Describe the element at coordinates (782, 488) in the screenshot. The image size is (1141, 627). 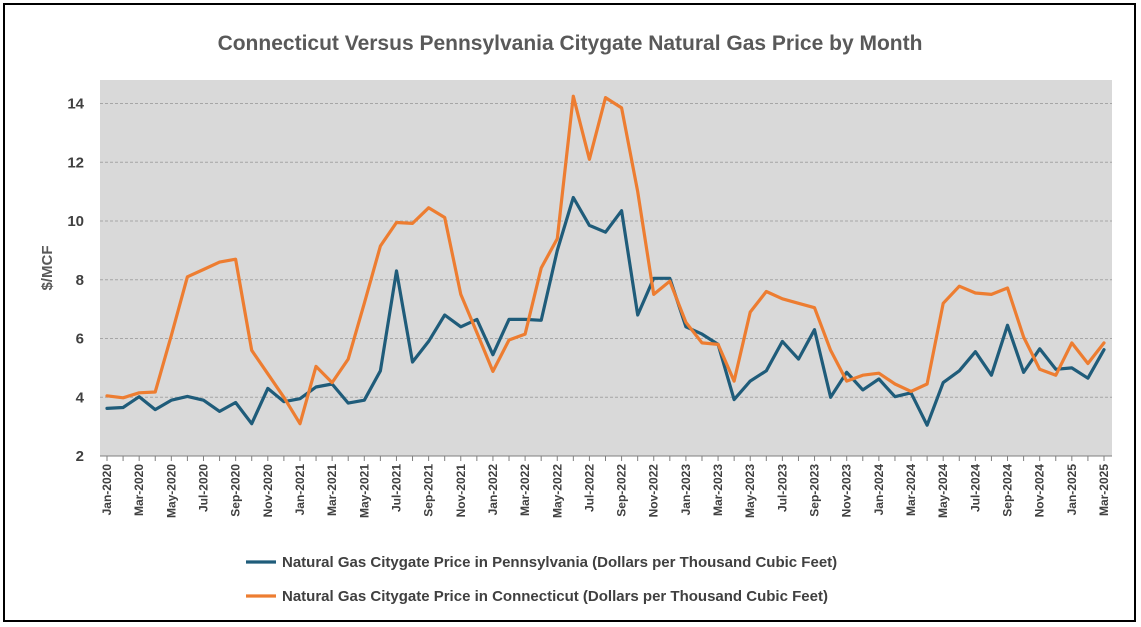
I see `x-tick-label: Jul-2023` at that location.